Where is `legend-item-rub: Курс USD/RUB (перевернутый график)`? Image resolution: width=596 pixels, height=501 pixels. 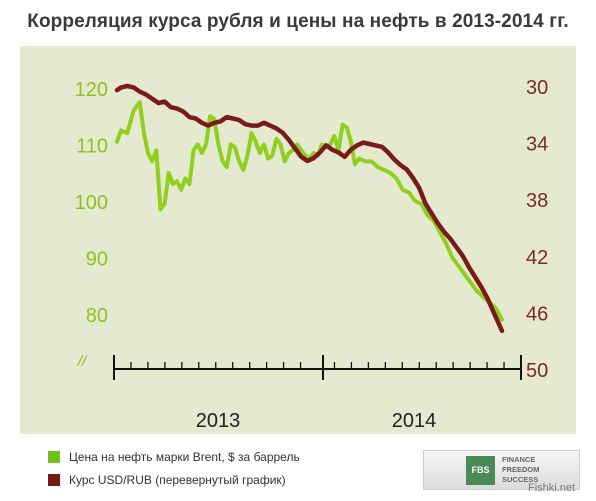 legend-item-rub: Курс USD/RUB (перевернутый график) is located at coordinates (167, 480).